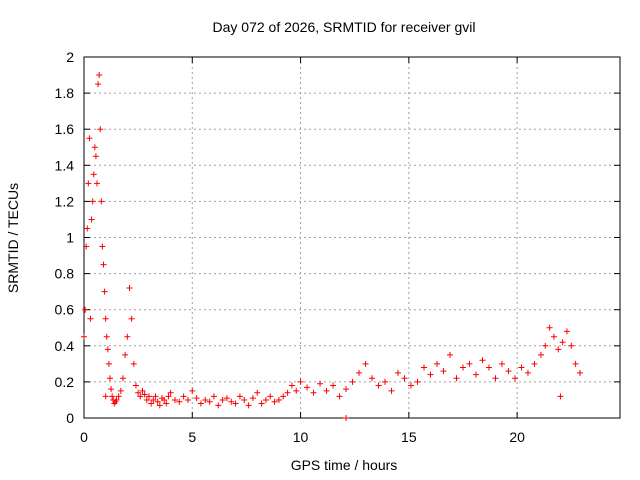 The width and height of the screenshot is (640, 480). Describe the element at coordinates (65, 129) in the screenshot. I see `y-tick-label: 1.6` at that location.